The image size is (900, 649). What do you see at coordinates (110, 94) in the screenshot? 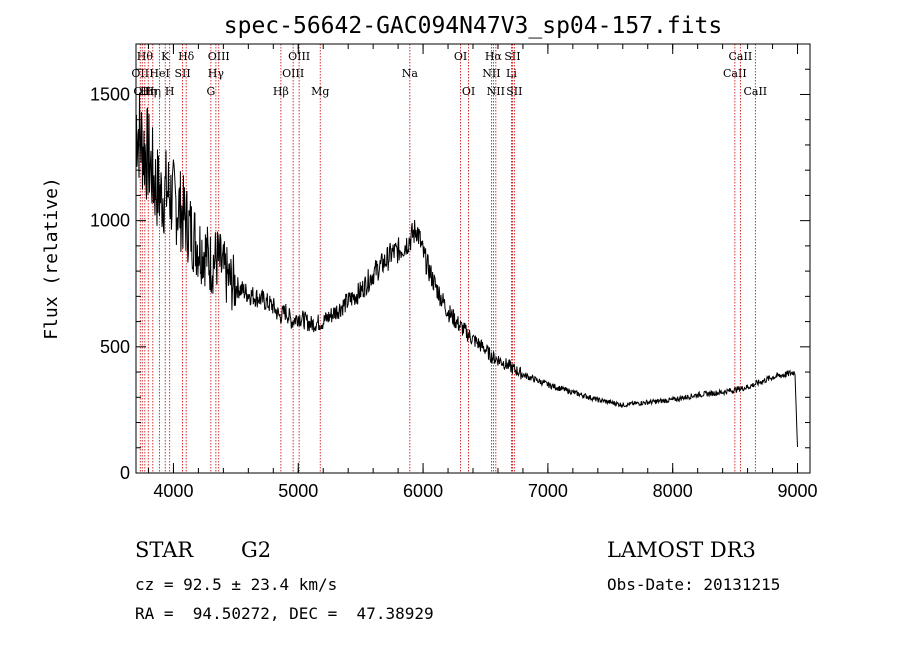
I see `y-tick-label: 1500` at bounding box center [110, 94].